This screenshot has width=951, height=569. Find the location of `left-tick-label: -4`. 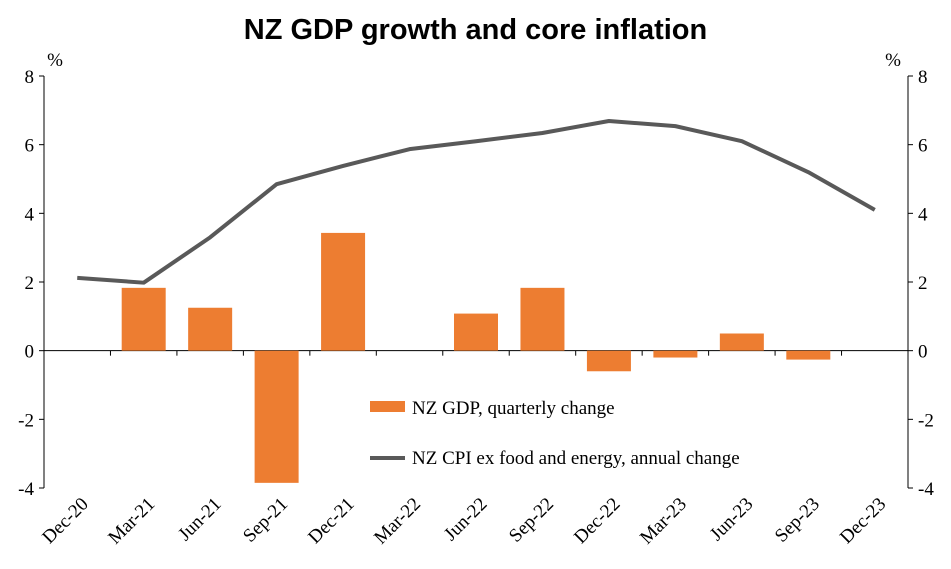

left-tick-label: -4 is located at coordinates (26, 489).